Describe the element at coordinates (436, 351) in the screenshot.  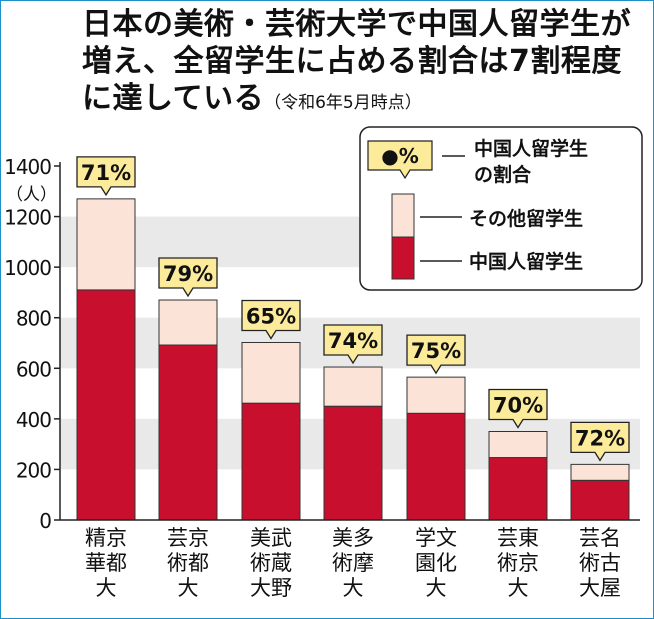
I see `ratio-label: 75%` at that location.